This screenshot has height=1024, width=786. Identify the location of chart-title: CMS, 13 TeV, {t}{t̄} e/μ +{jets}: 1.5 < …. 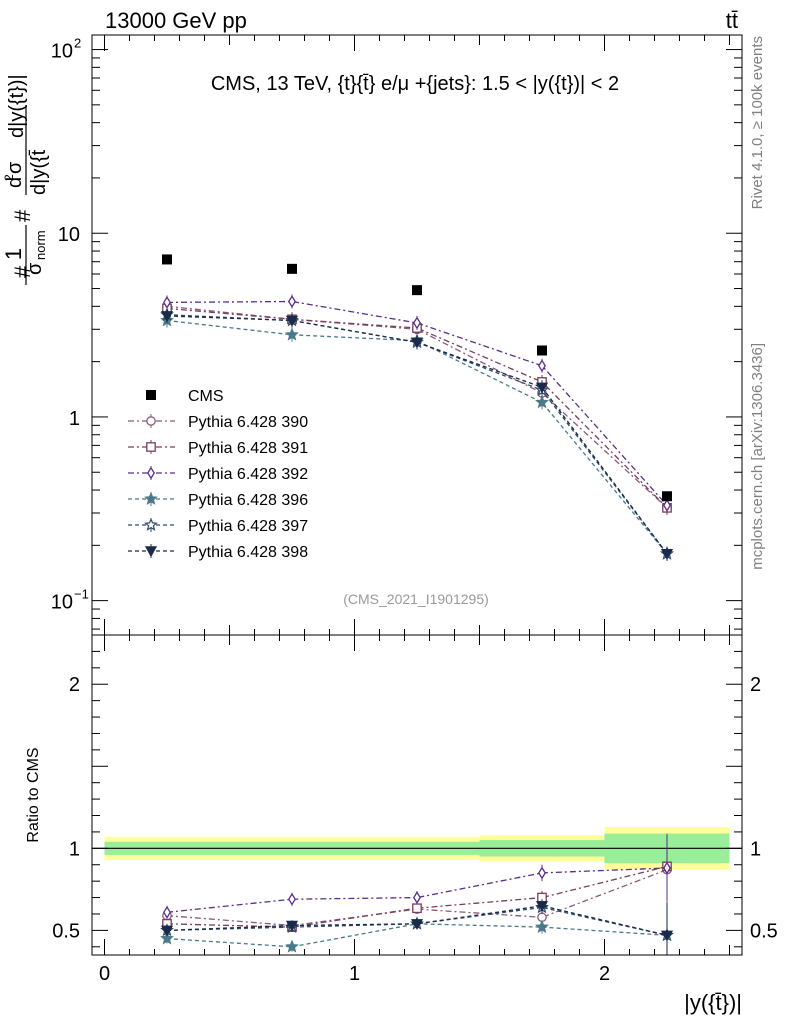
(415, 84).